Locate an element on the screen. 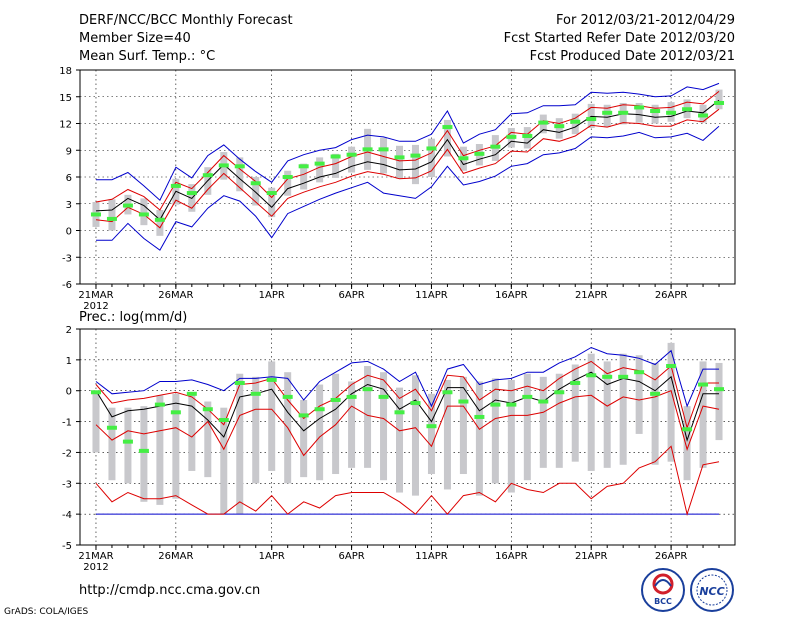  y-tick-label: -5 is located at coordinates (67, 546).